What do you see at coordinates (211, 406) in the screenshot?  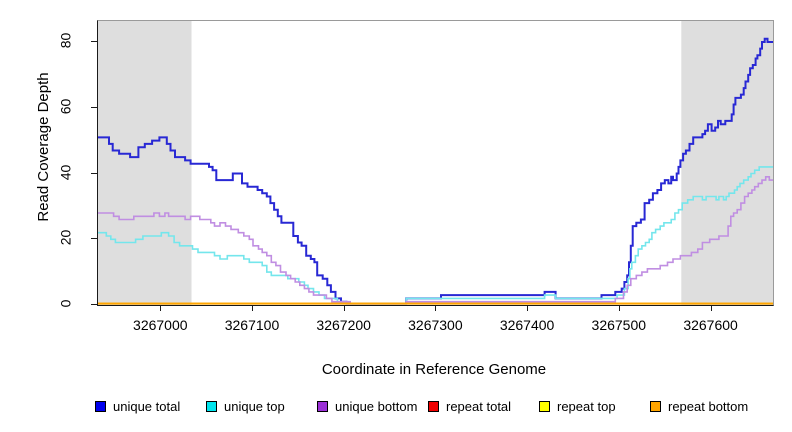 I see `legend-swatch-unique-top` at bounding box center [211, 406].